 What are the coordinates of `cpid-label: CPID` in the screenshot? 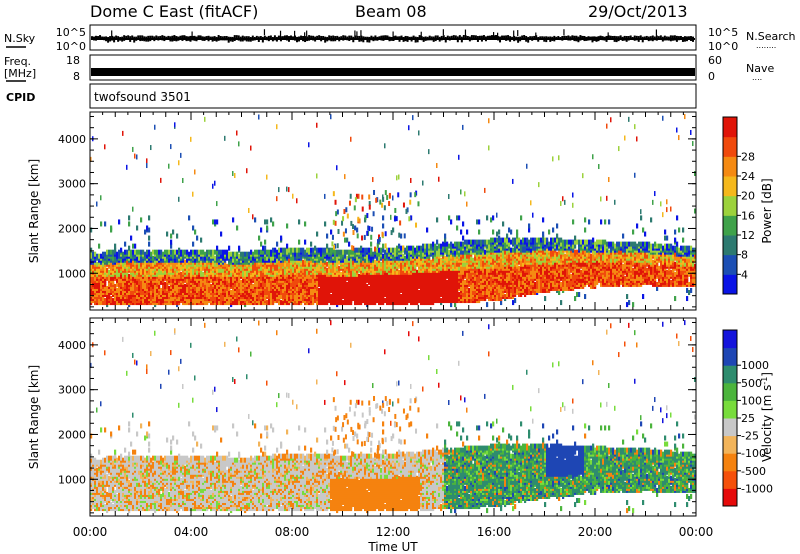 It's located at (20, 97).